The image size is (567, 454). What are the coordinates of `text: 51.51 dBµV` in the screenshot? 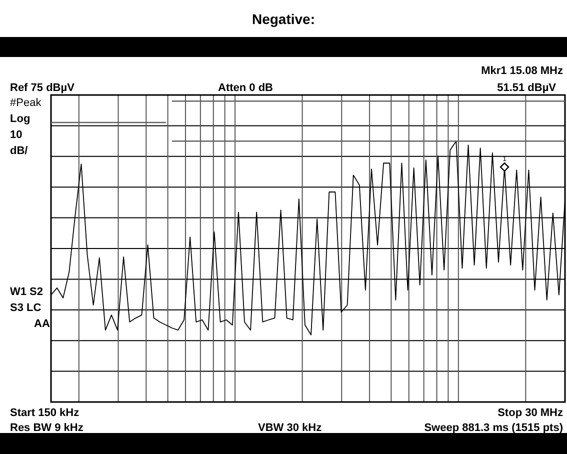 It's located at (527, 88).